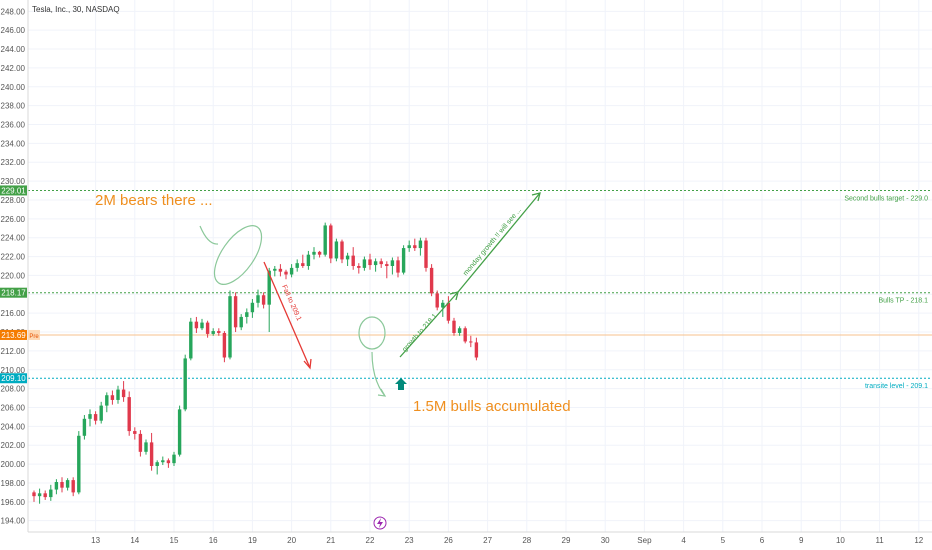  I want to click on level-label: transite level - 209.1, so click(896, 386).